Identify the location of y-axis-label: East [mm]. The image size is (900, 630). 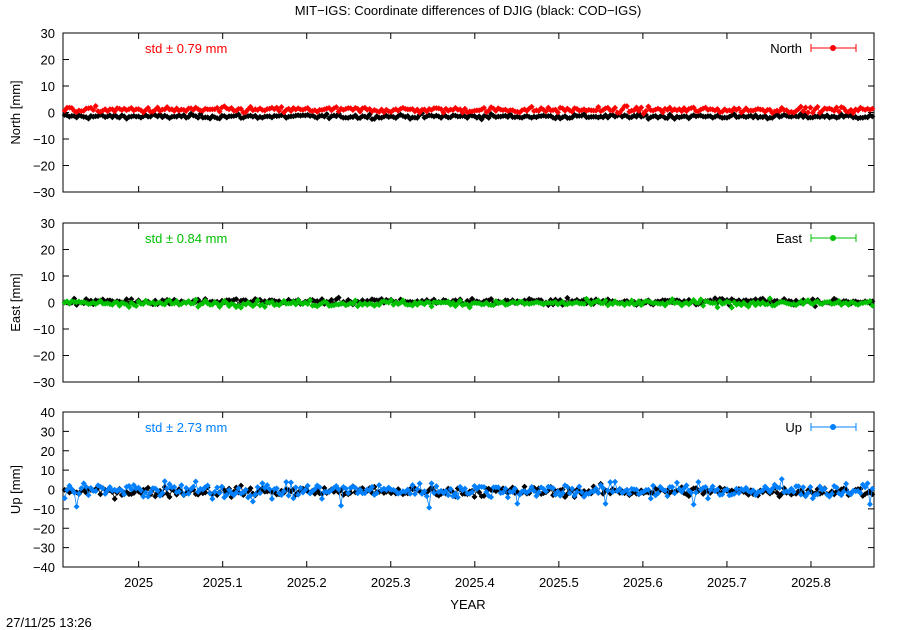
(15, 302).